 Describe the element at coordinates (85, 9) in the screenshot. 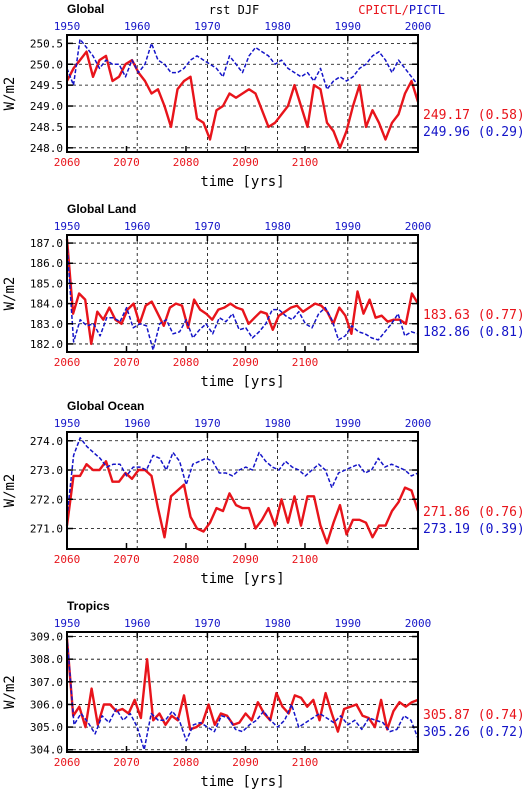

I see `panel-title: Global` at that location.